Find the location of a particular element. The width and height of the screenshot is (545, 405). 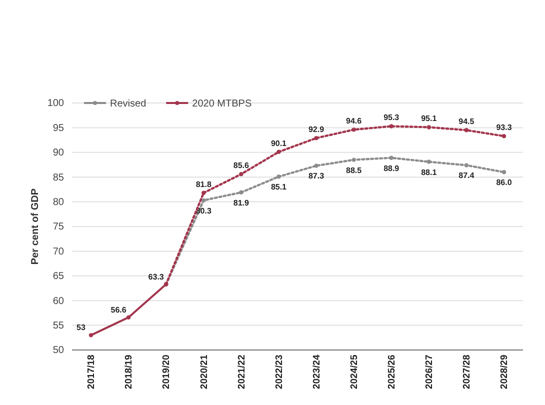

x-tick-label: 2020/21 is located at coordinates (204, 372).